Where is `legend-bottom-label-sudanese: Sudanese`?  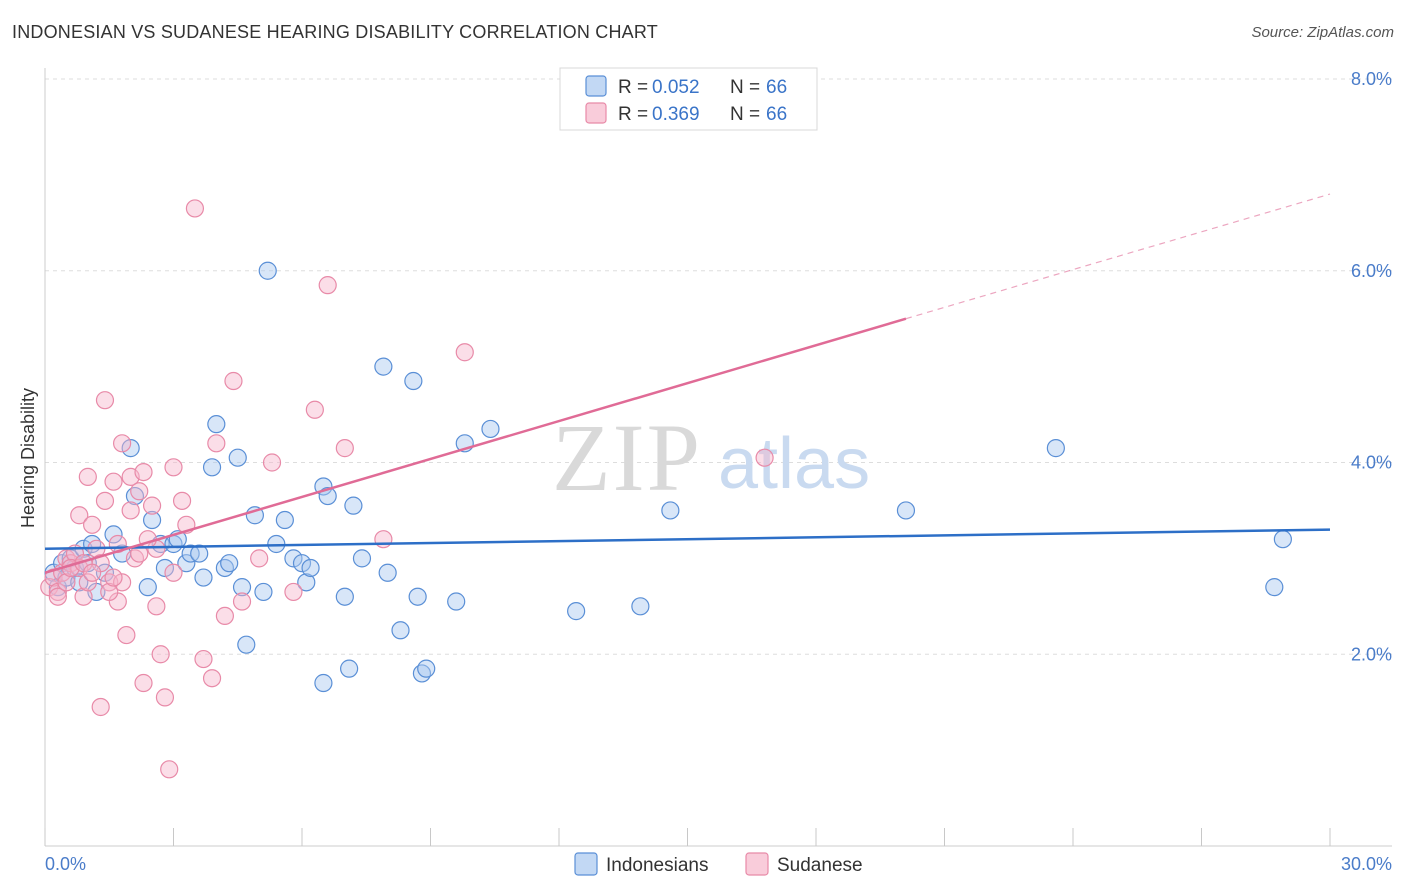 legend-bottom-label-sudanese: Sudanese is located at coordinates (820, 865).